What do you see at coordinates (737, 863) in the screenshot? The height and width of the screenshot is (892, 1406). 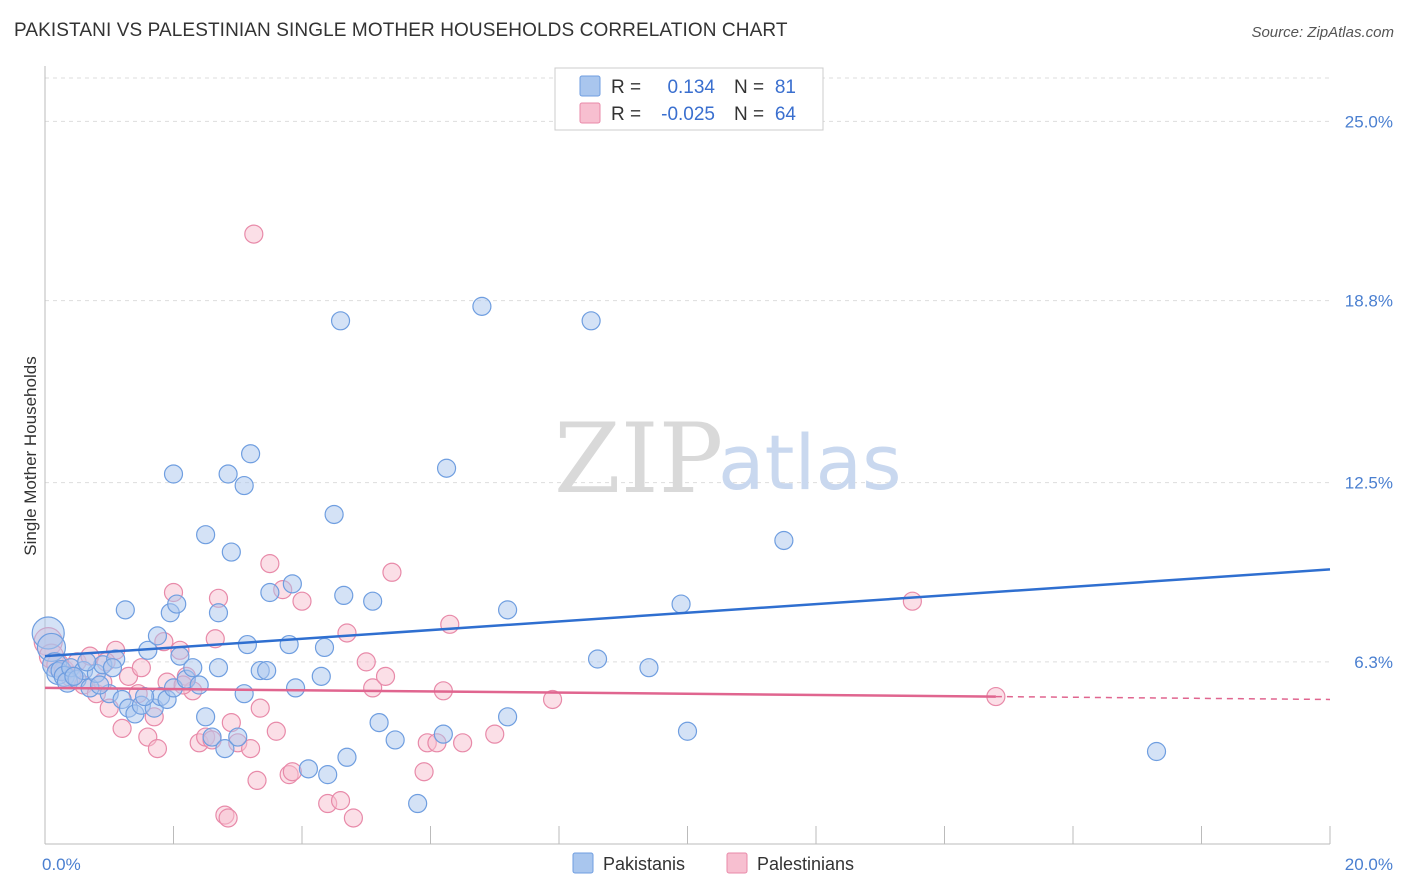 I see `legend-swatch-bottom-palestinians` at bounding box center [737, 863].